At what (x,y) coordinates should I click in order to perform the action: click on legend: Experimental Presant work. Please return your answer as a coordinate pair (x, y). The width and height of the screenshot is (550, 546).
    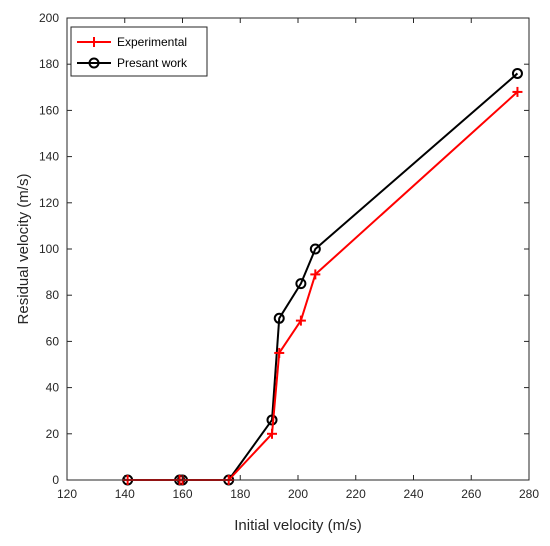
    Looking at the image, I should click on (139, 51).